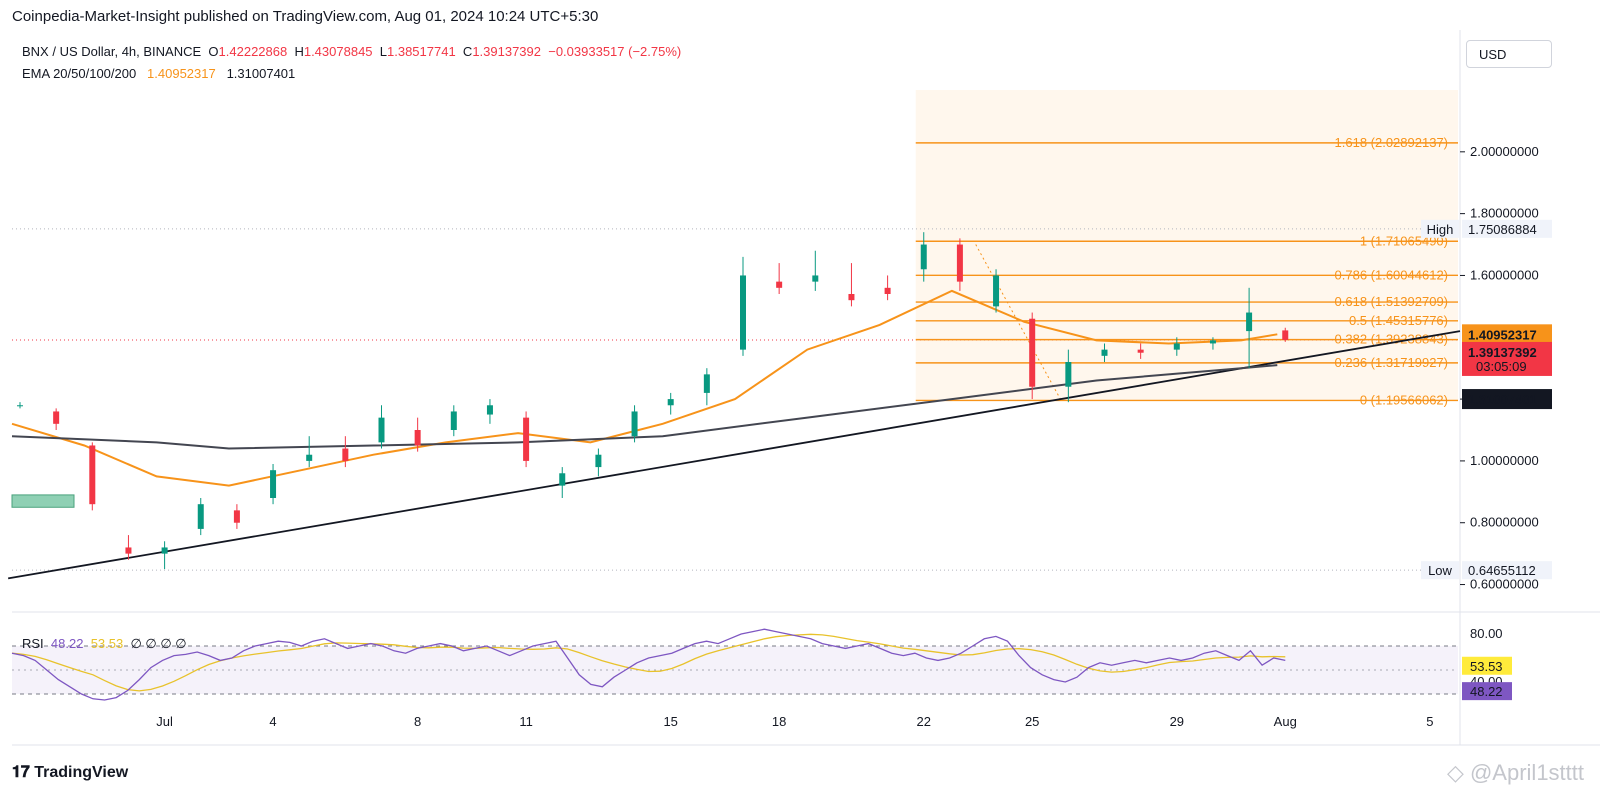 Image resolution: width=1600 pixels, height=795 pixels. What do you see at coordinates (43, 501) in the screenshot?
I see `demand-zone` at bounding box center [43, 501].